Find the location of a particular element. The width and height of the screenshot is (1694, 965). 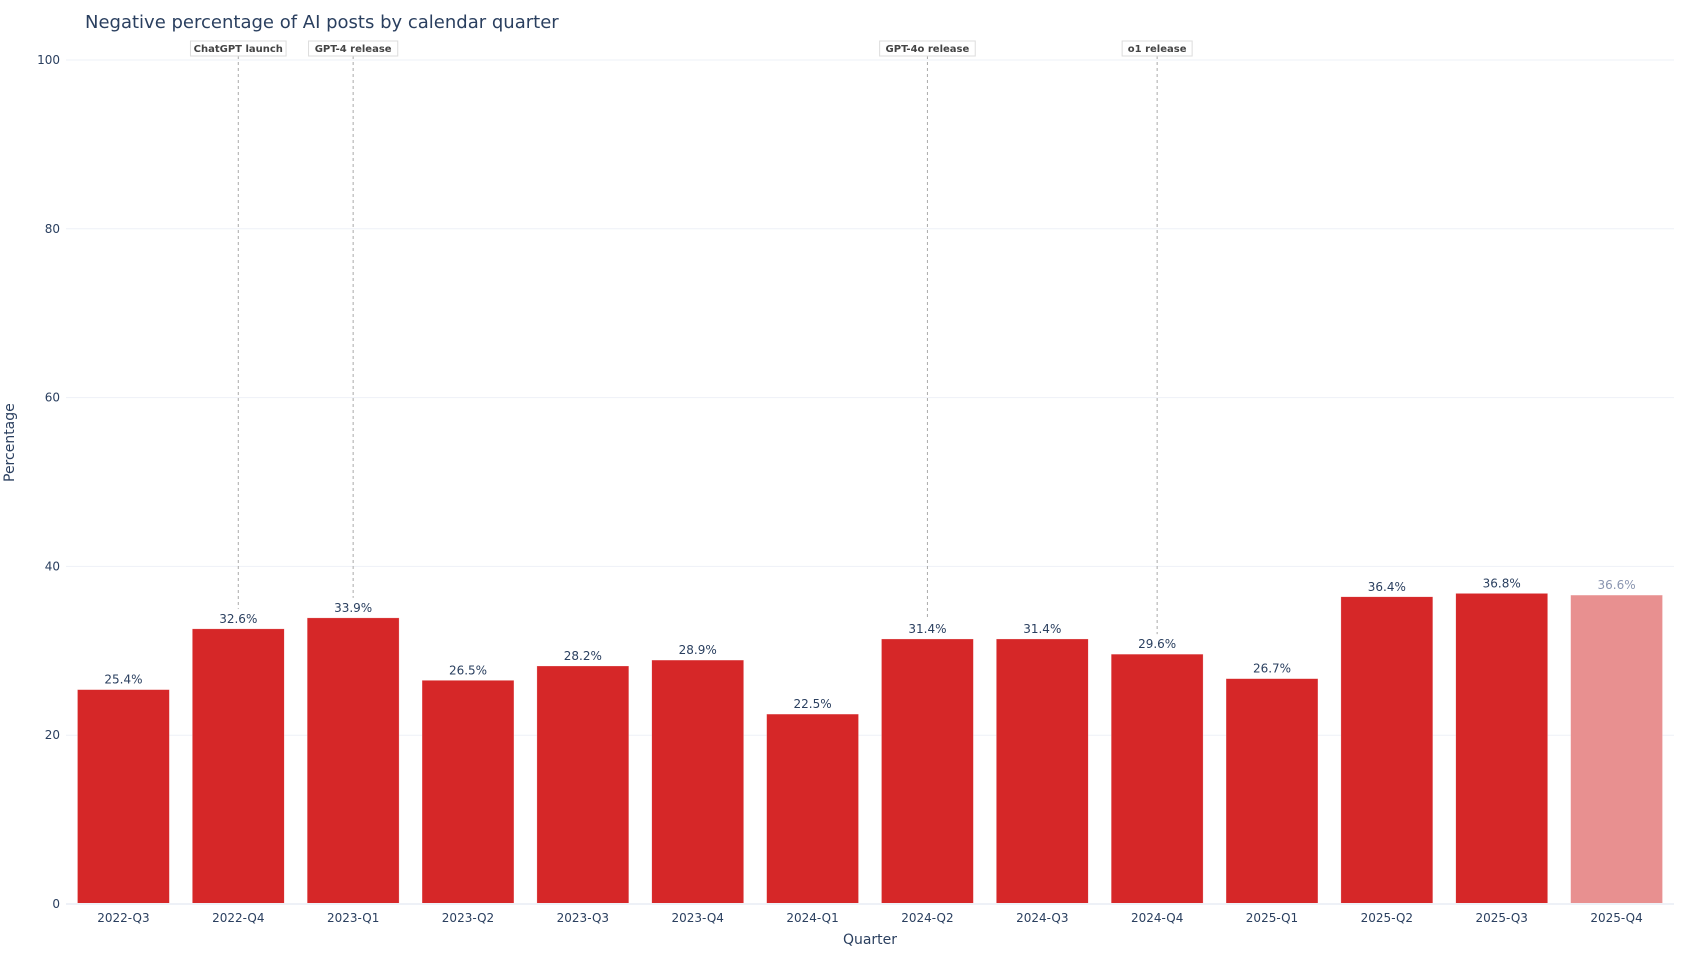

bar-value-label: 26.7% is located at coordinates (1272, 669).